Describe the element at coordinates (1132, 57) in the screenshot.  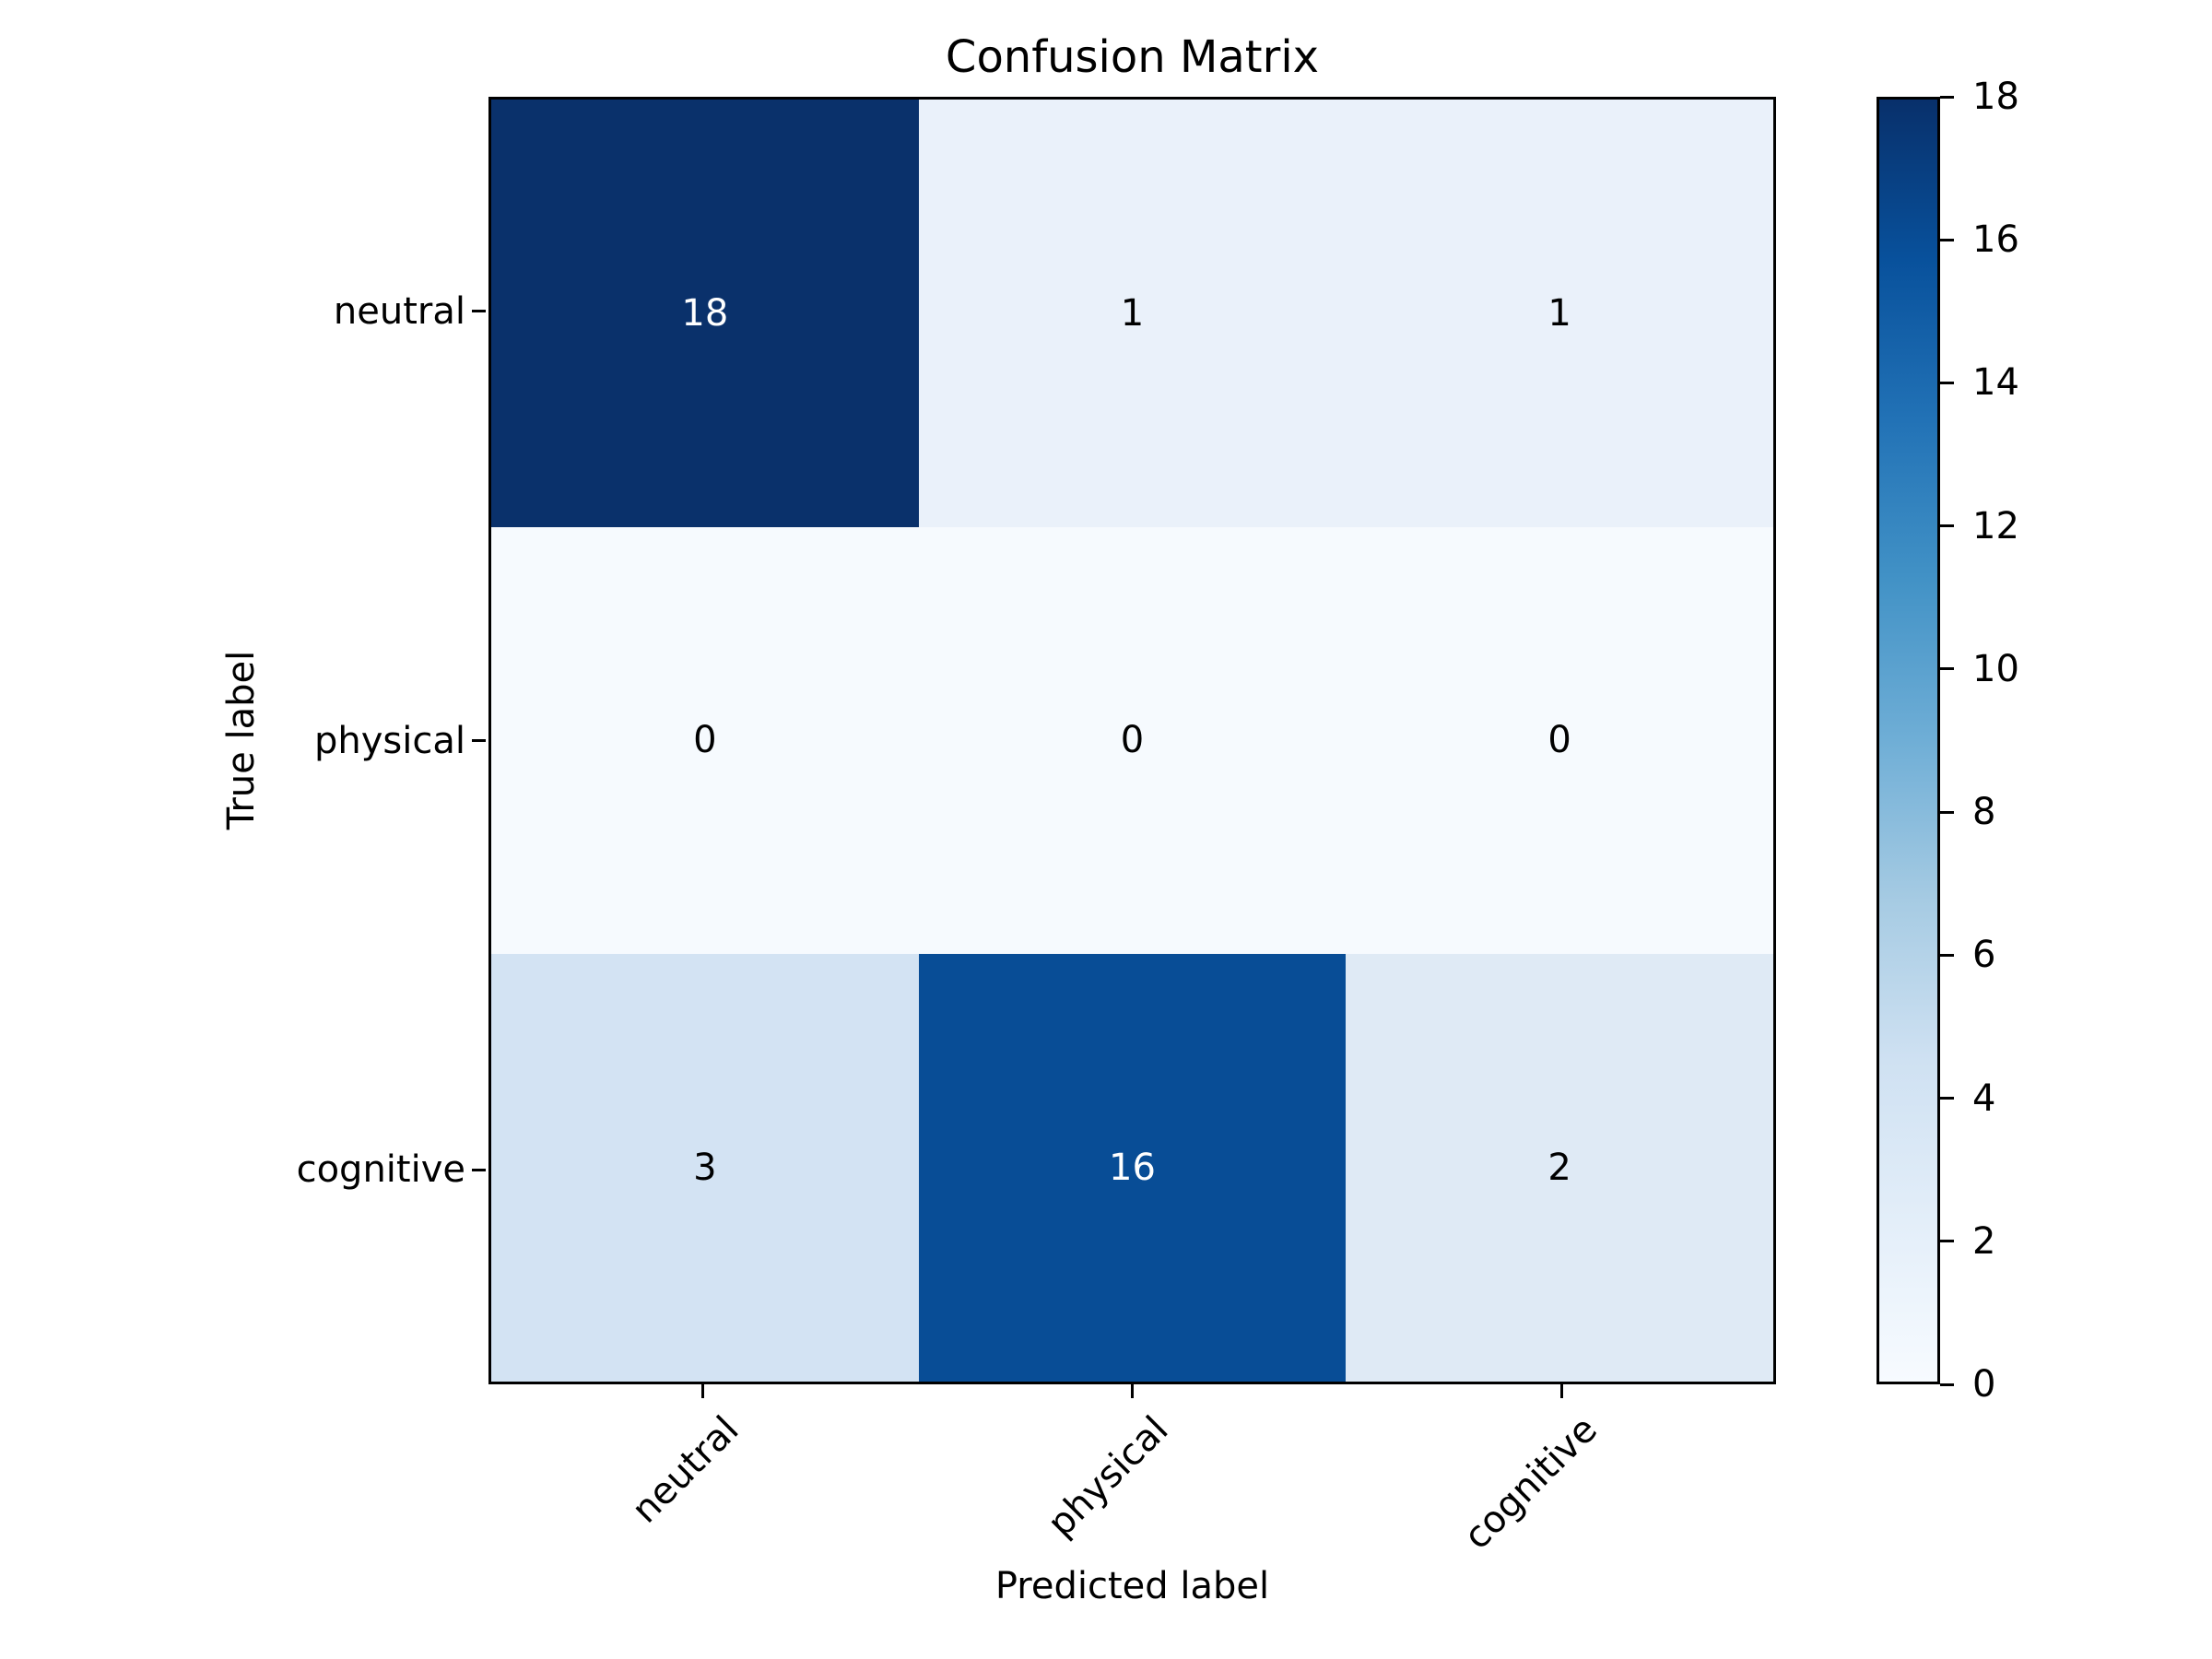
I see `chart-title: Confusion Matrix` at that location.